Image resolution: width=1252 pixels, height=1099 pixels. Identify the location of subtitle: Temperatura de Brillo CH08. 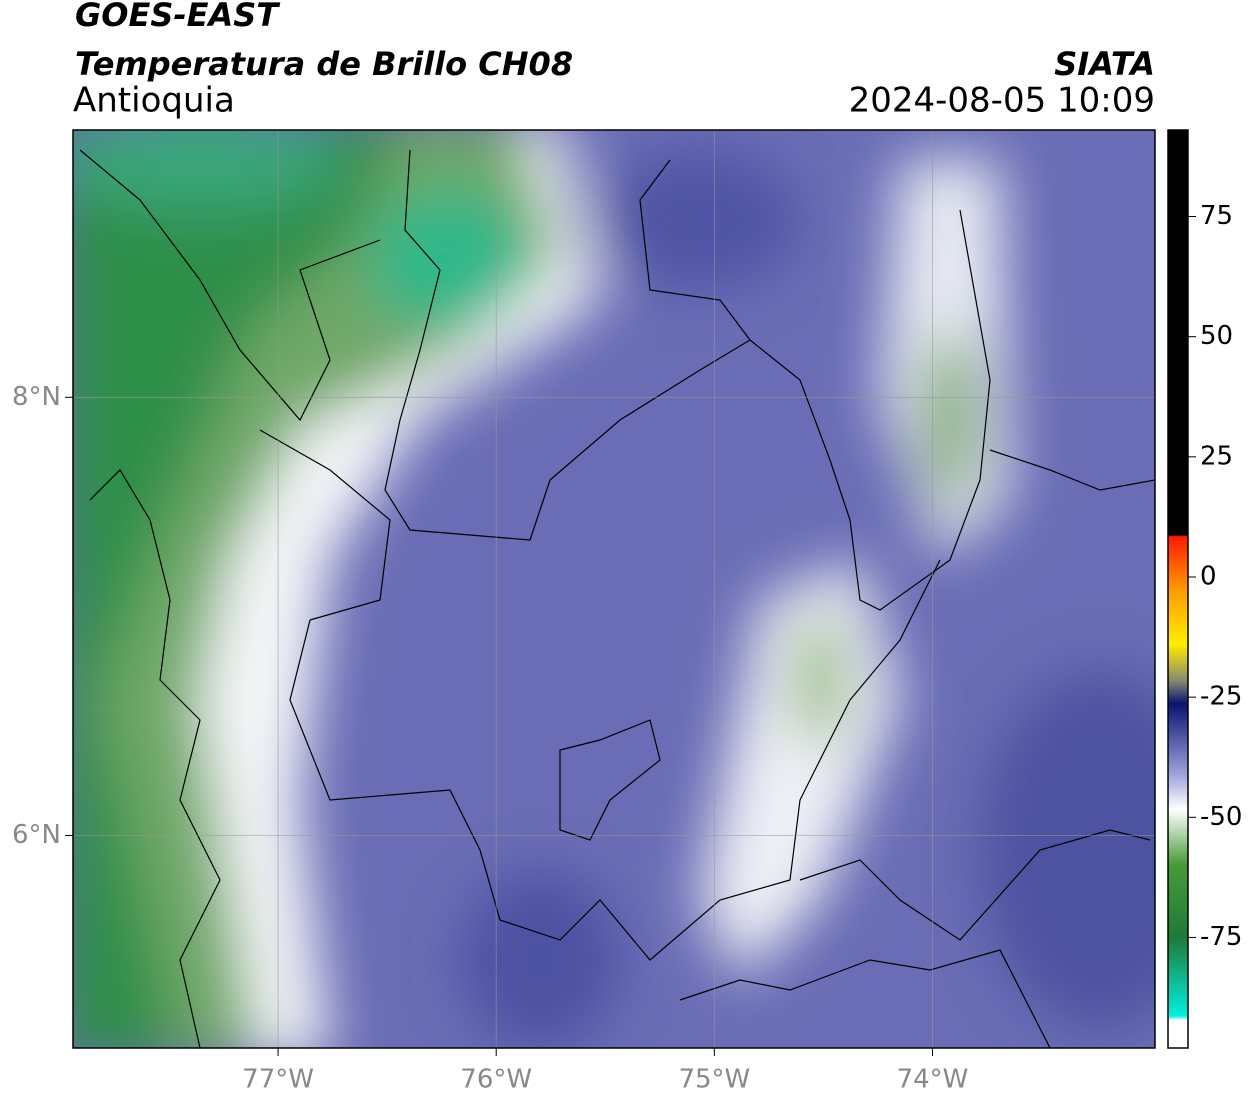
(324, 64).